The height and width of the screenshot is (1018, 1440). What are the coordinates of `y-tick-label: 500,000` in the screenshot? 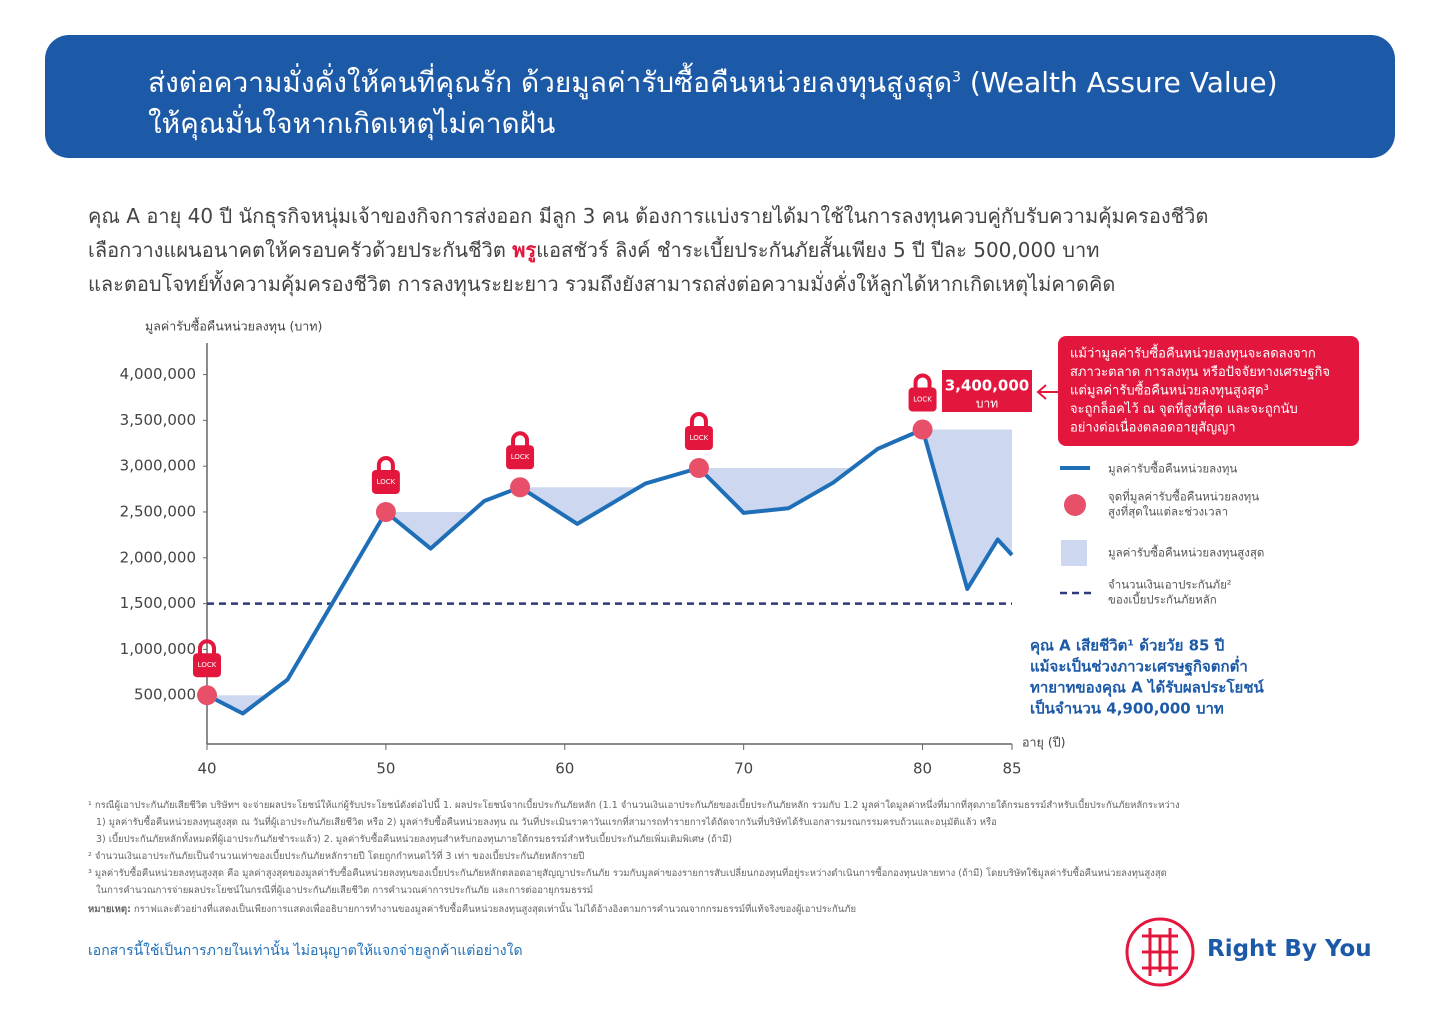 It's located at (165, 695).